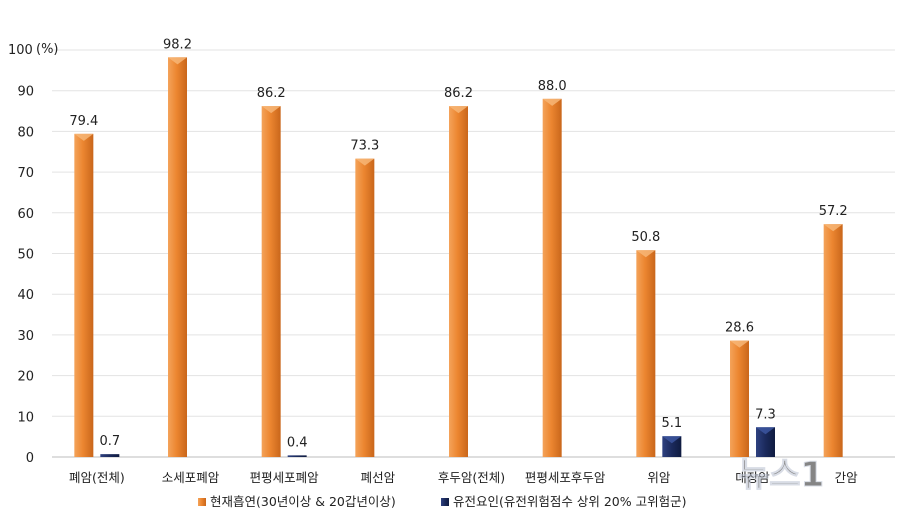  Describe the element at coordinates (25, 377) in the screenshot. I see `y-tick-label: 20` at that location.